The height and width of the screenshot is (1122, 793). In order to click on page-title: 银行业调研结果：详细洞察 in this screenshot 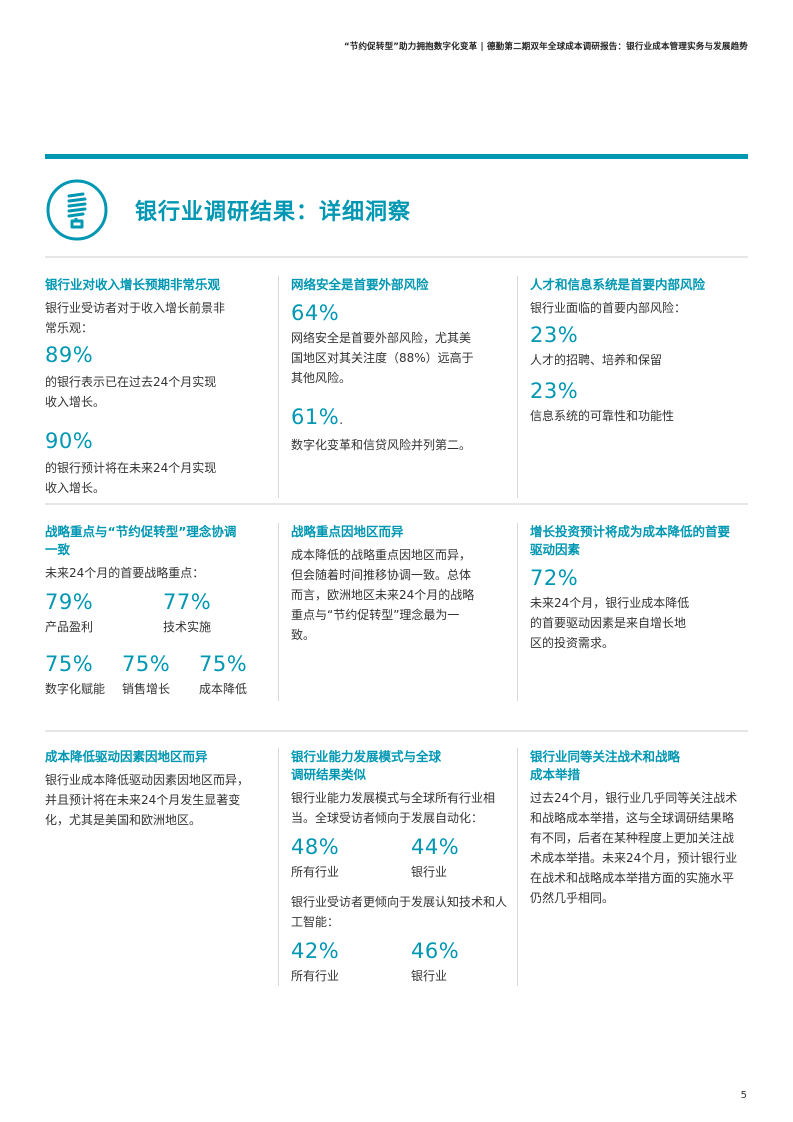, I will do `click(273, 212)`.